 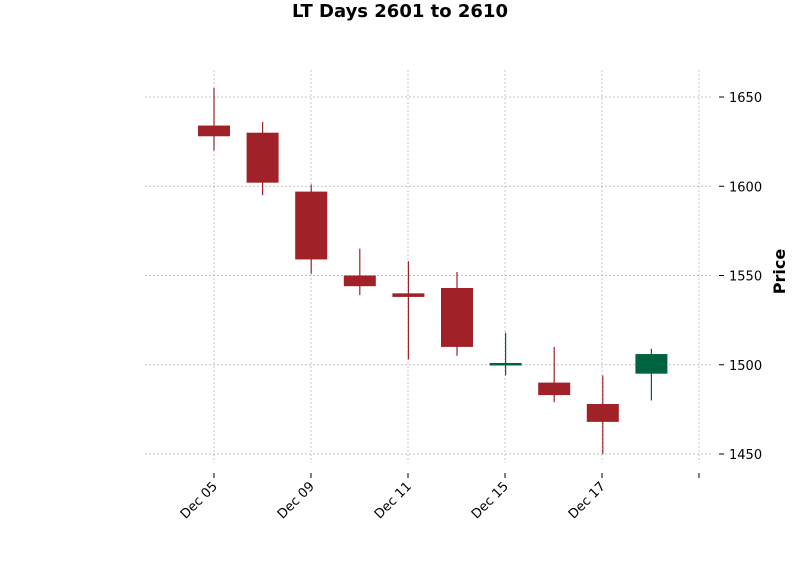 What do you see at coordinates (745, 277) in the screenshot?
I see `y-tick-label: 1550` at bounding box center [745, 277].